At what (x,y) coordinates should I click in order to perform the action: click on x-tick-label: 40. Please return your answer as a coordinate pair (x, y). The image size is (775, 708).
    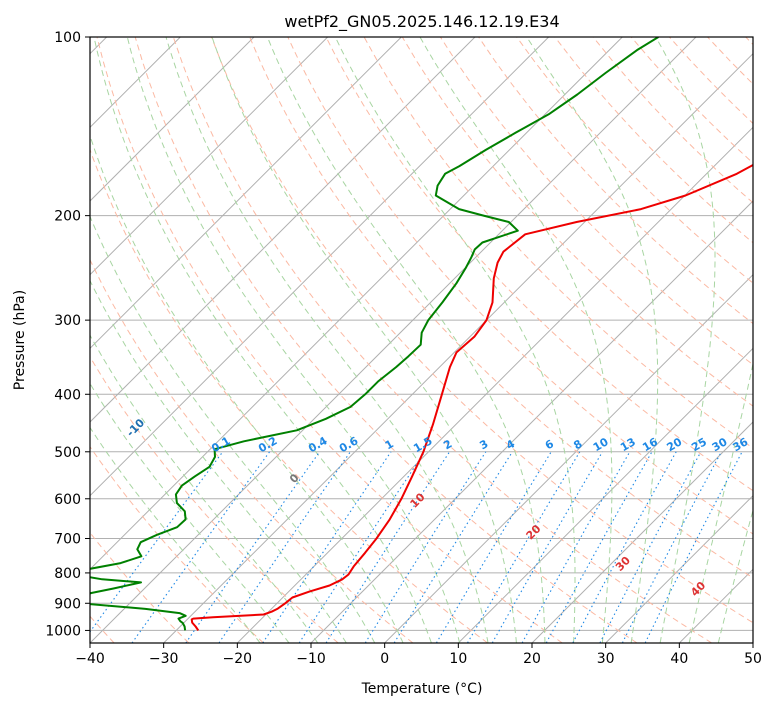
    Looking at the image, I should click on (679, 659).